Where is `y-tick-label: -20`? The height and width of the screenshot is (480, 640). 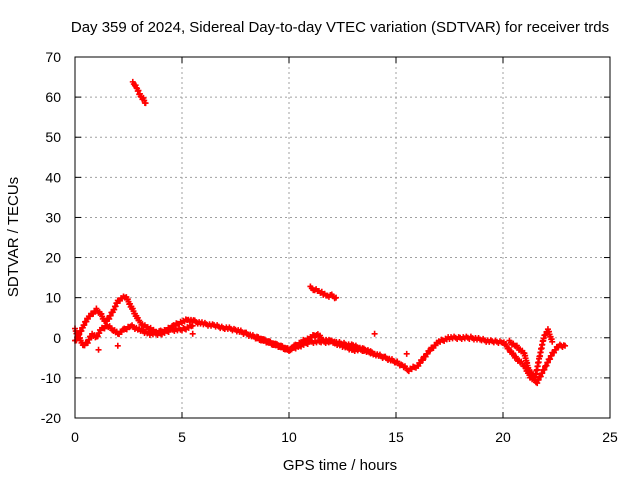 y-tick-label: -20 is located at coordinates (51, 418).